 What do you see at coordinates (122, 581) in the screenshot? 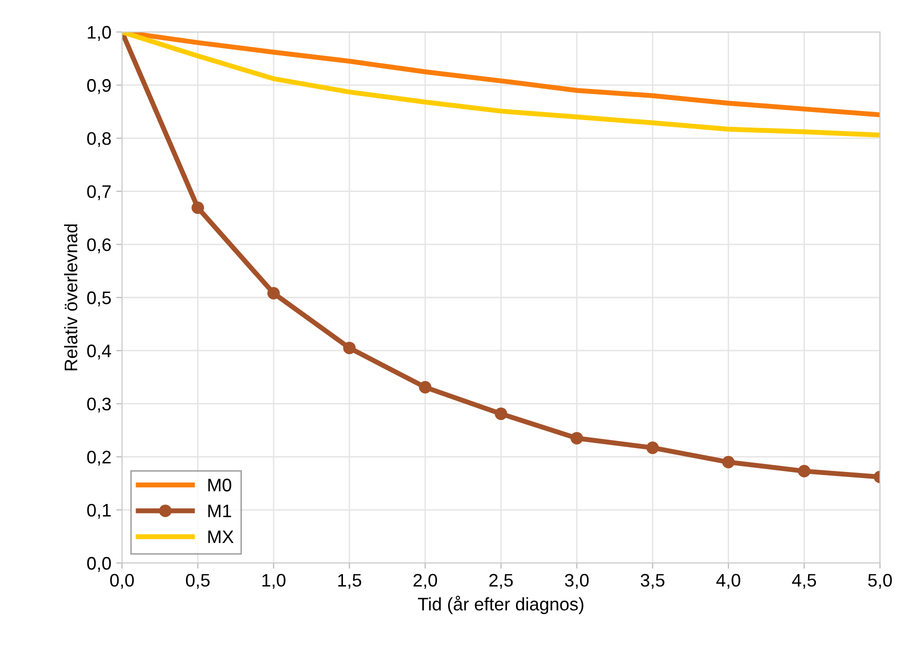
I see `x-tick-label: 0,0` at bounding box center [122, 581].